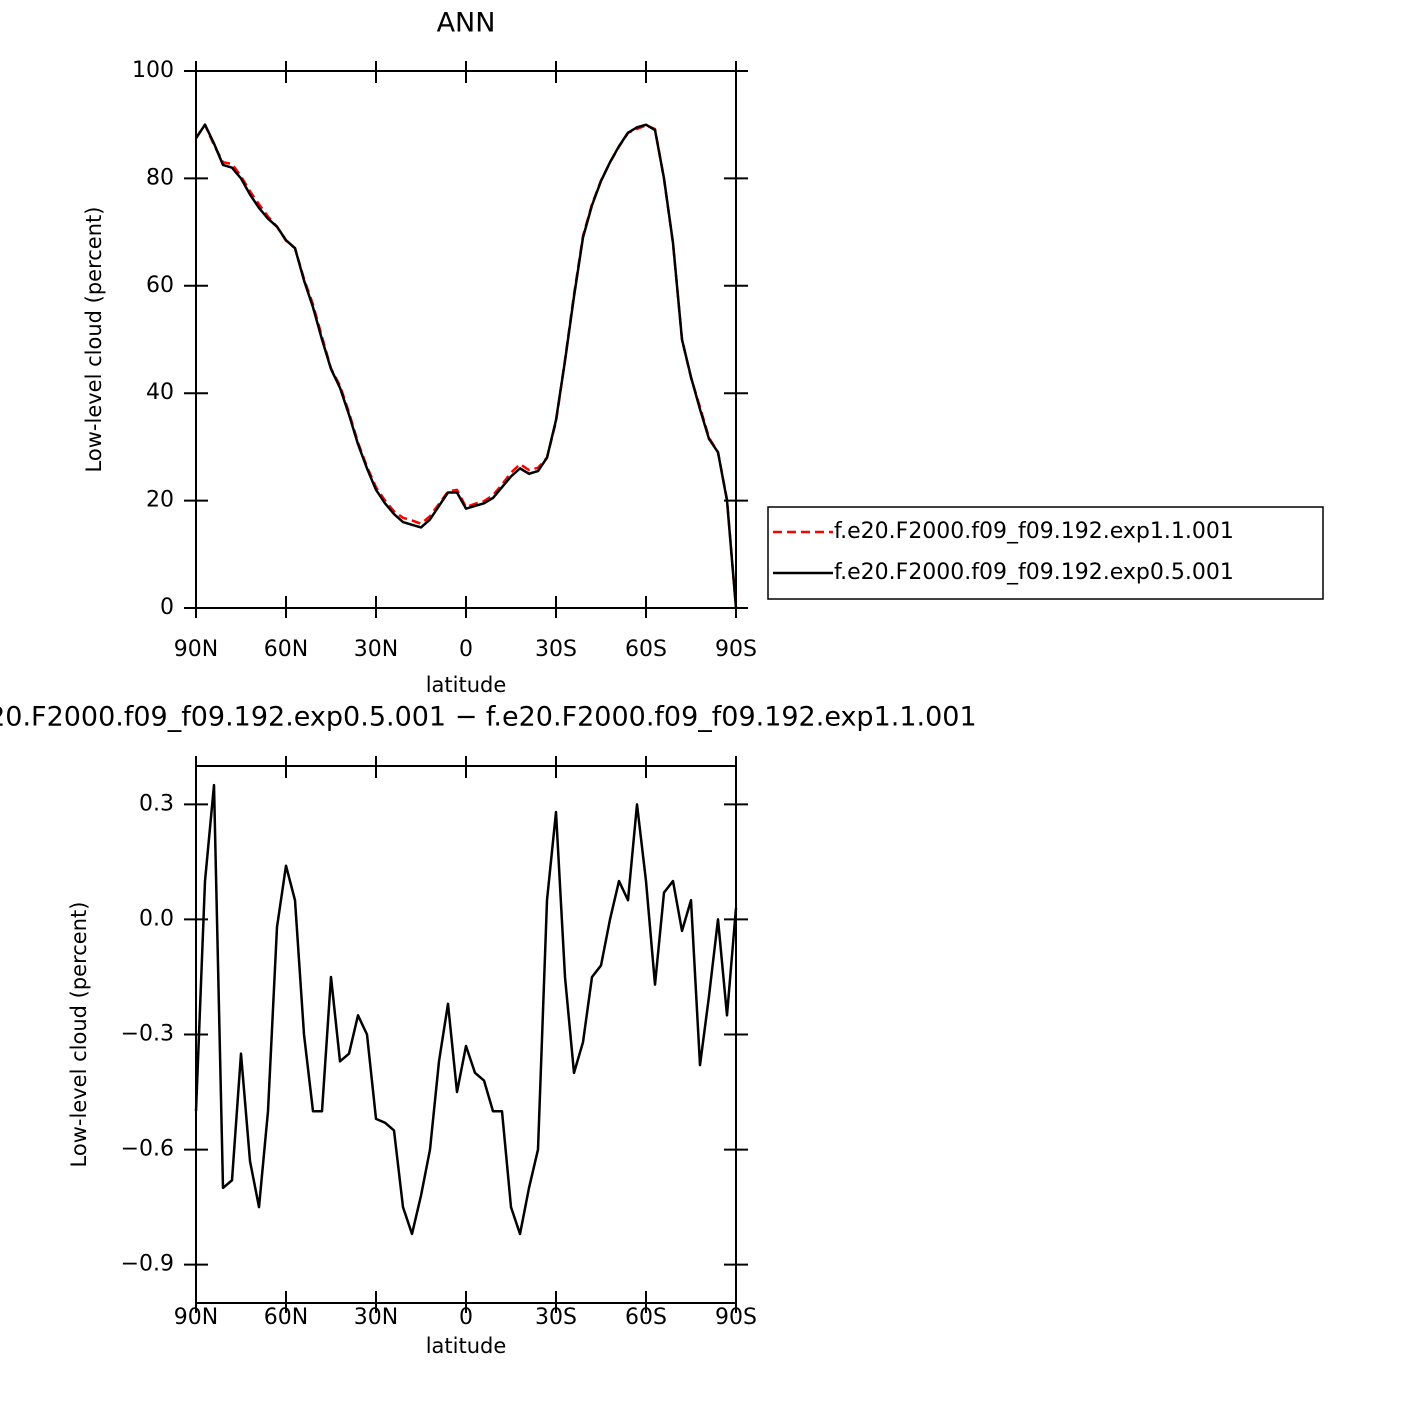  I want to click on y-tick-label: 60, so click(160, 285).